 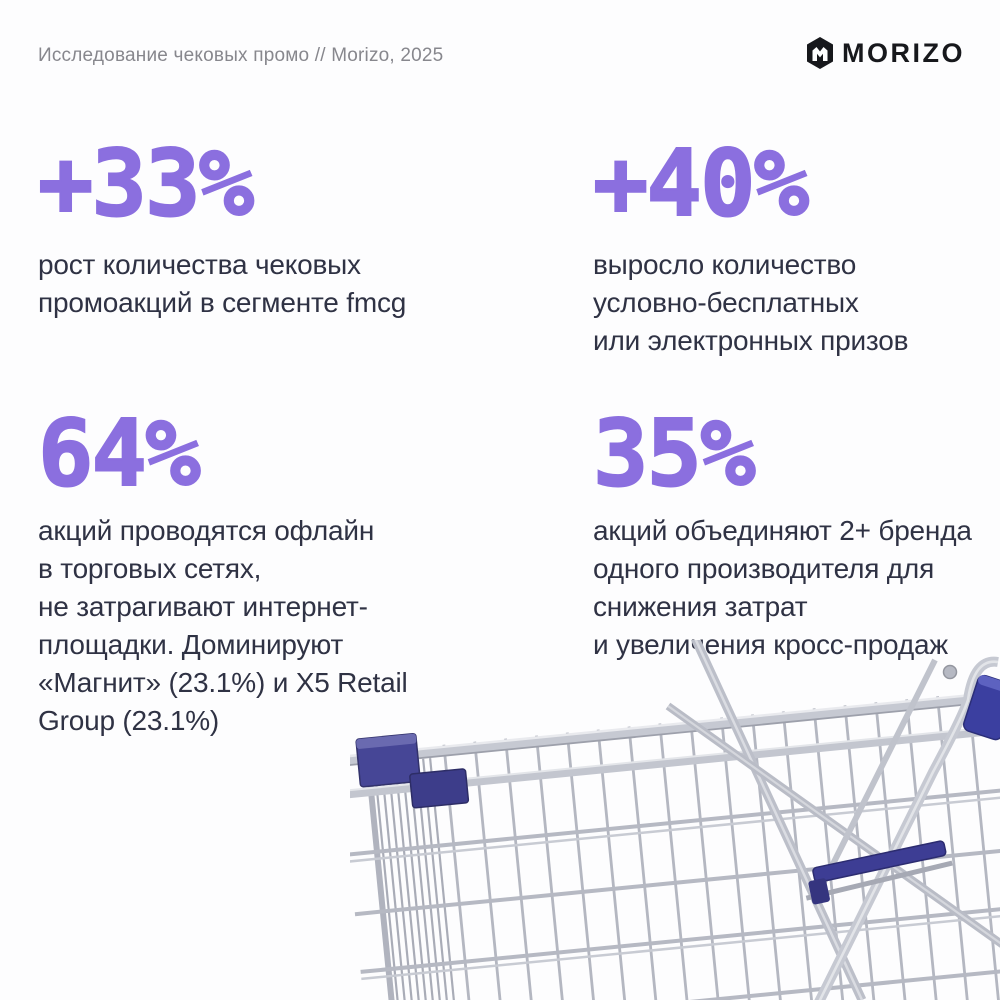 What do you see at coordinates (119, 453) in the screenshot?
I see `stat-value: 64%` at bounding box center [119, 453].